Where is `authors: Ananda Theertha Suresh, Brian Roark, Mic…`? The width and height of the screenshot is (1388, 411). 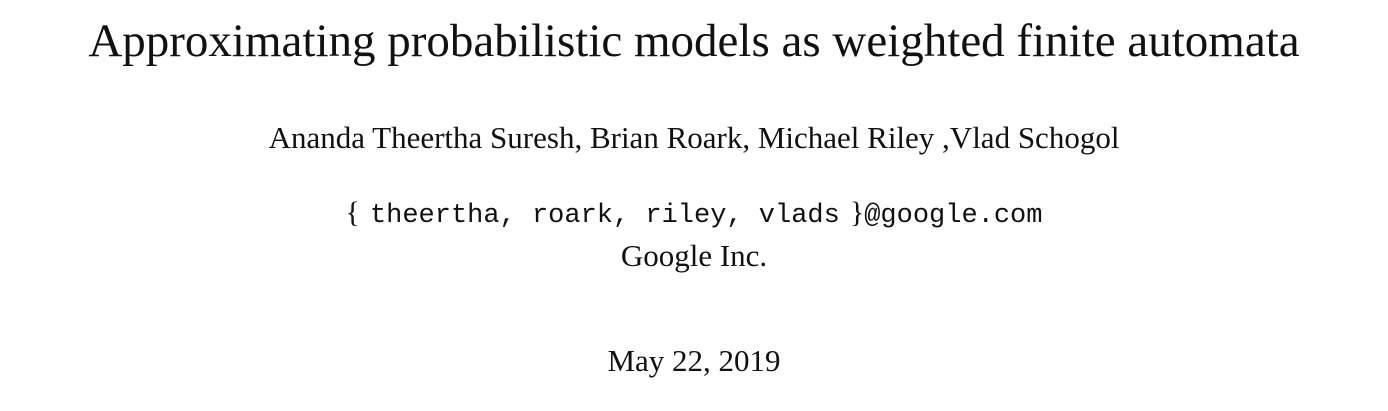
authors: Ananda Theertha Suresh, Brian Roark, Mic… is located at coordinates (694, 137).